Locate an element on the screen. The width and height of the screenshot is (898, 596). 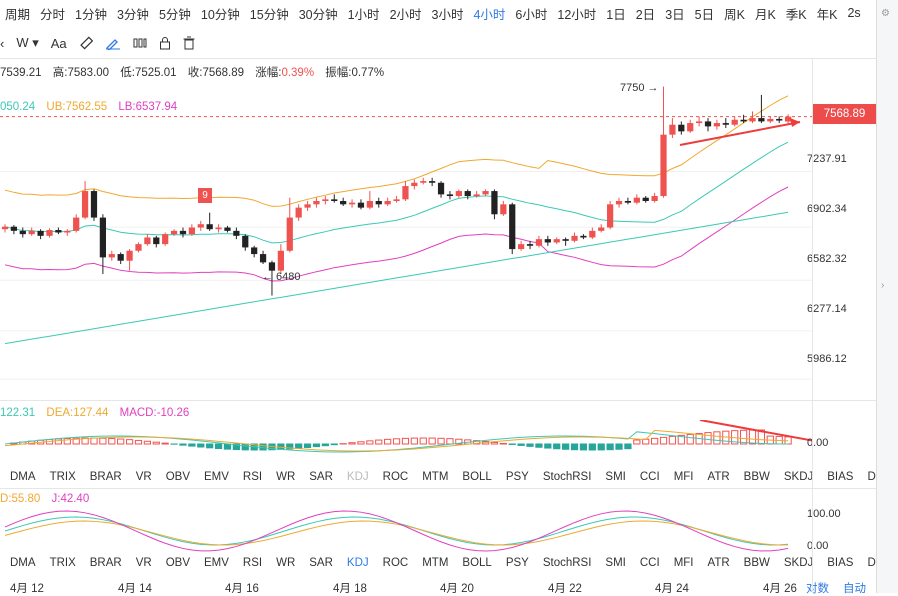
pen-style-icon: W ▾ is located at coordinates (27, 43).